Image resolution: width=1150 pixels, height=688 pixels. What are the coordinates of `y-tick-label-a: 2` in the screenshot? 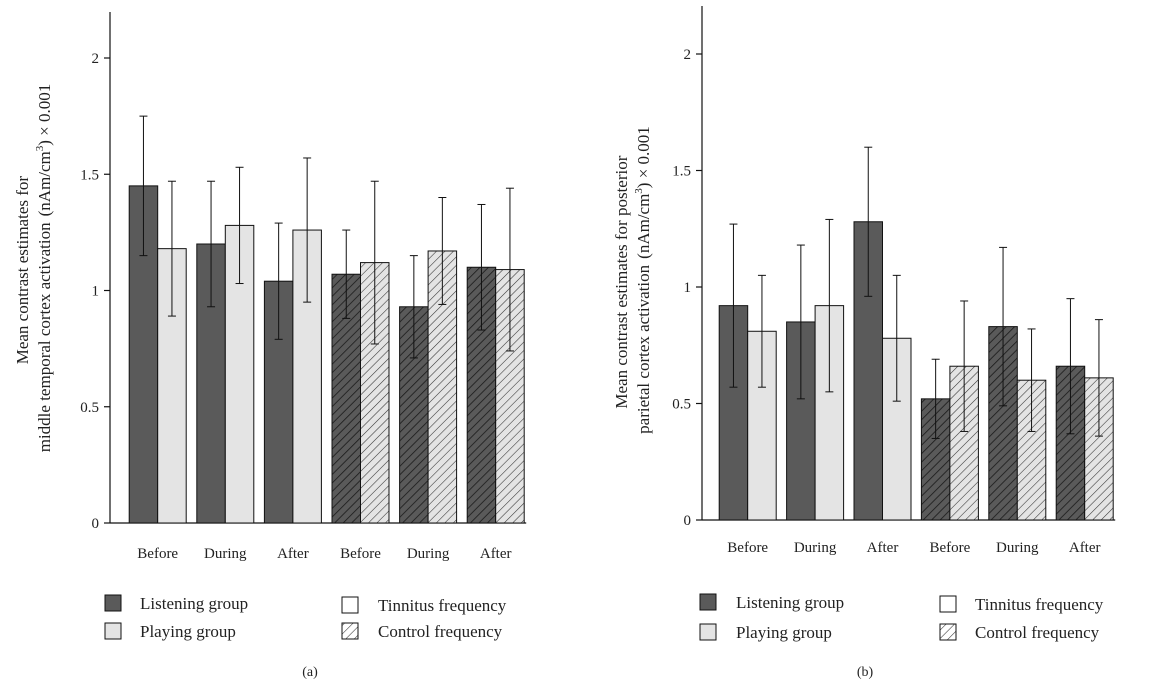 It's located at (96, 59).